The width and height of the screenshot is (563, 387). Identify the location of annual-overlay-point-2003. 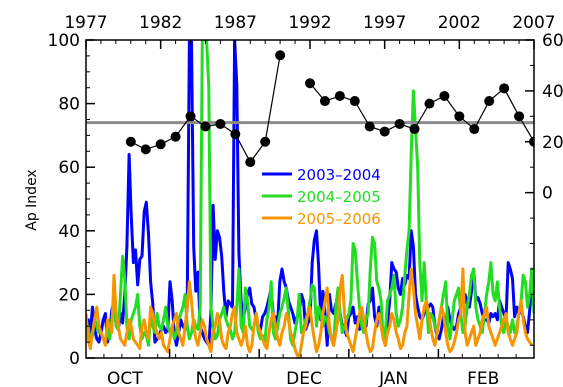
(474, 129).